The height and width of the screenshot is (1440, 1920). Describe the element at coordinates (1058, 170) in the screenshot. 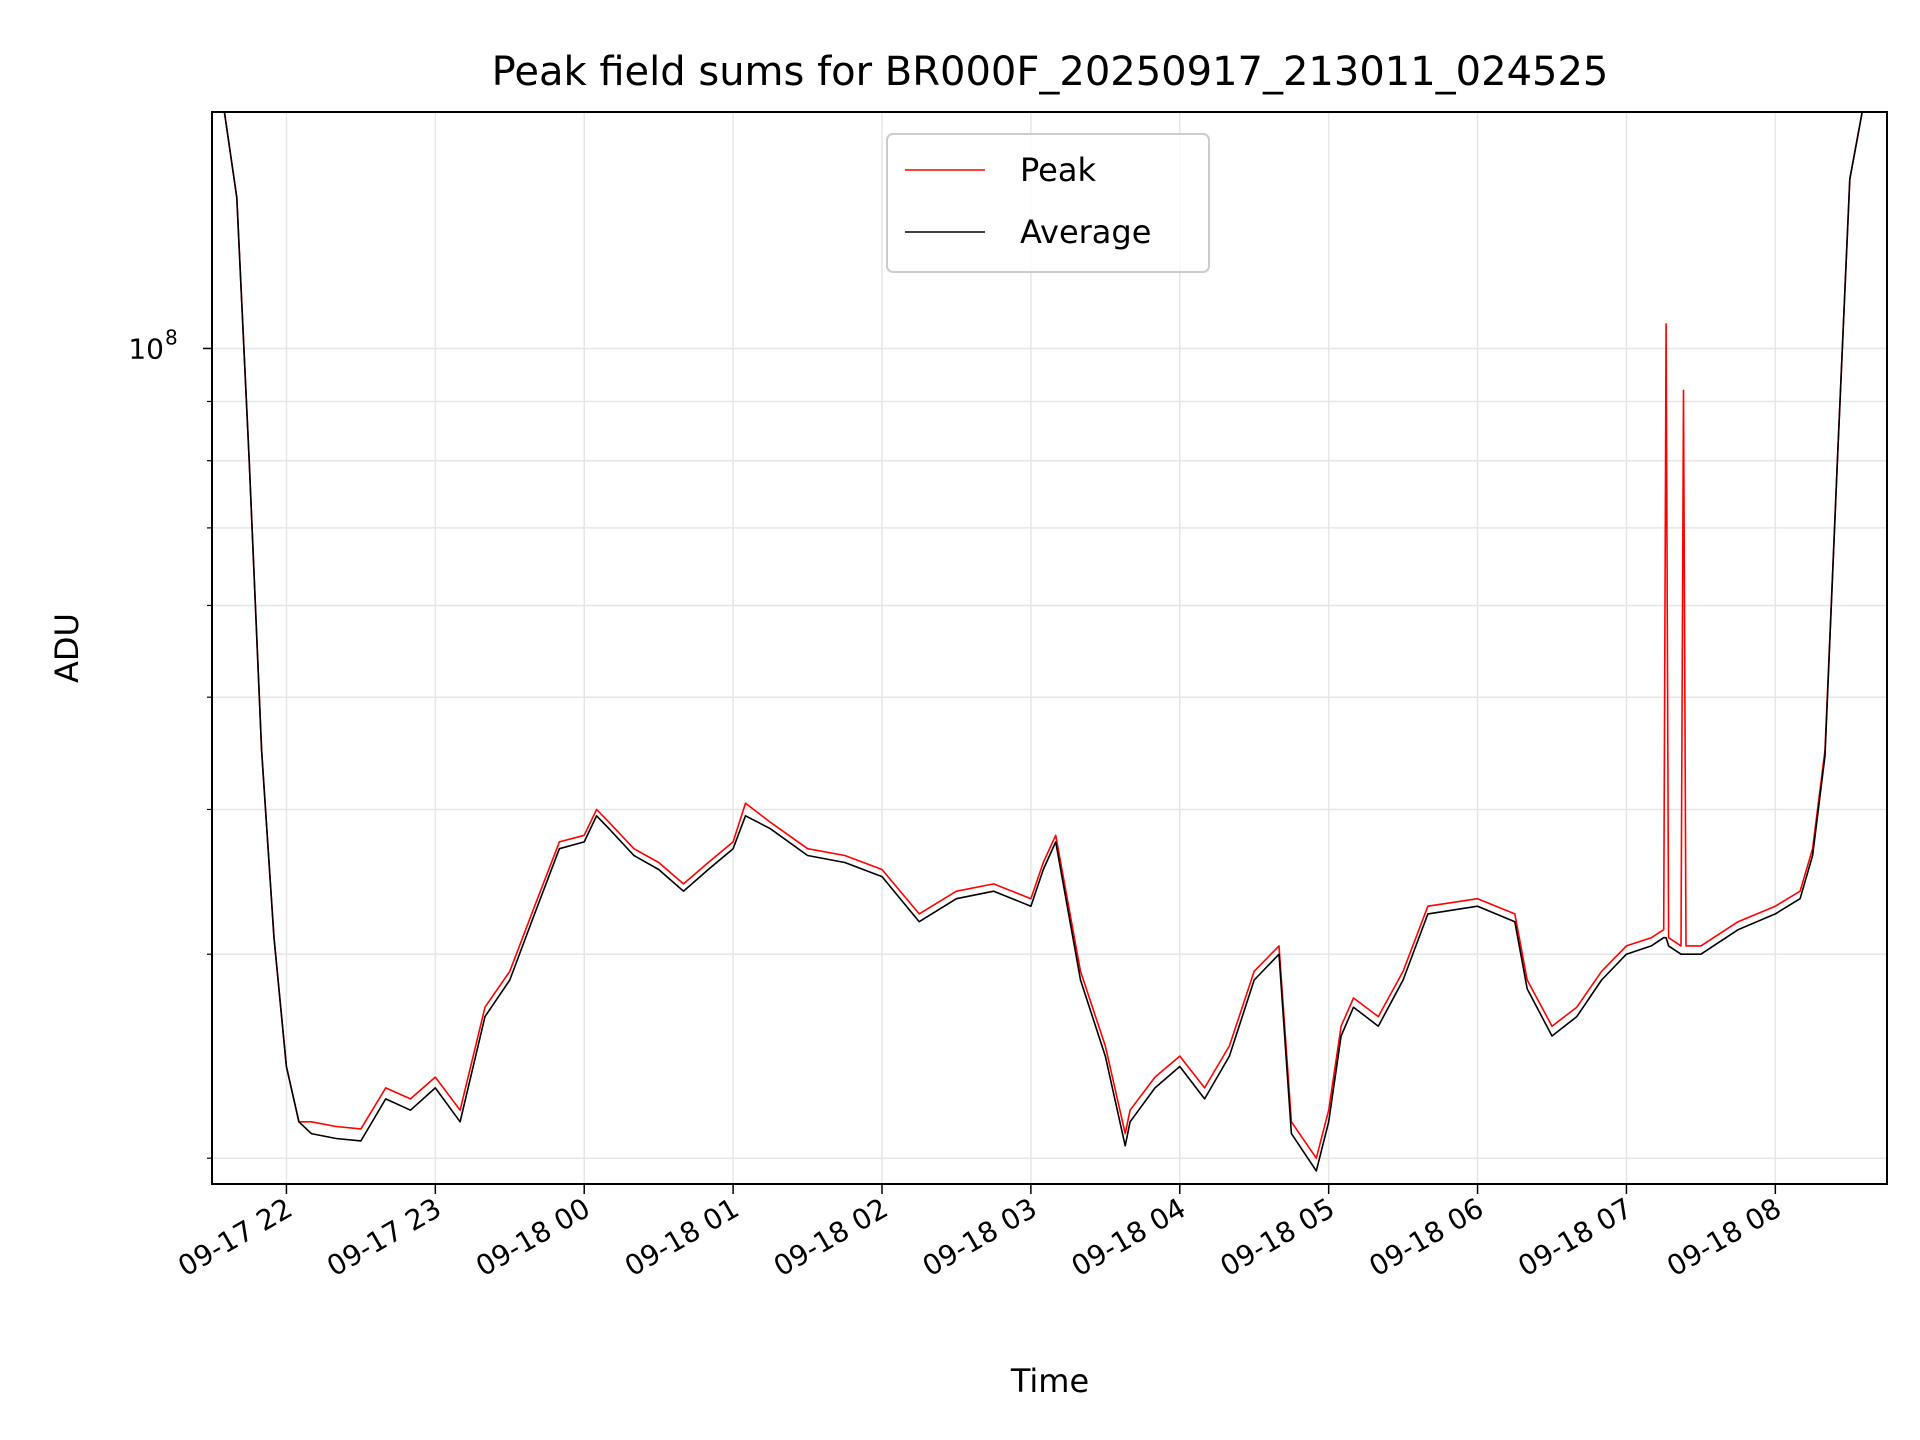

I see `legend-label-peak: Peak` at that location.